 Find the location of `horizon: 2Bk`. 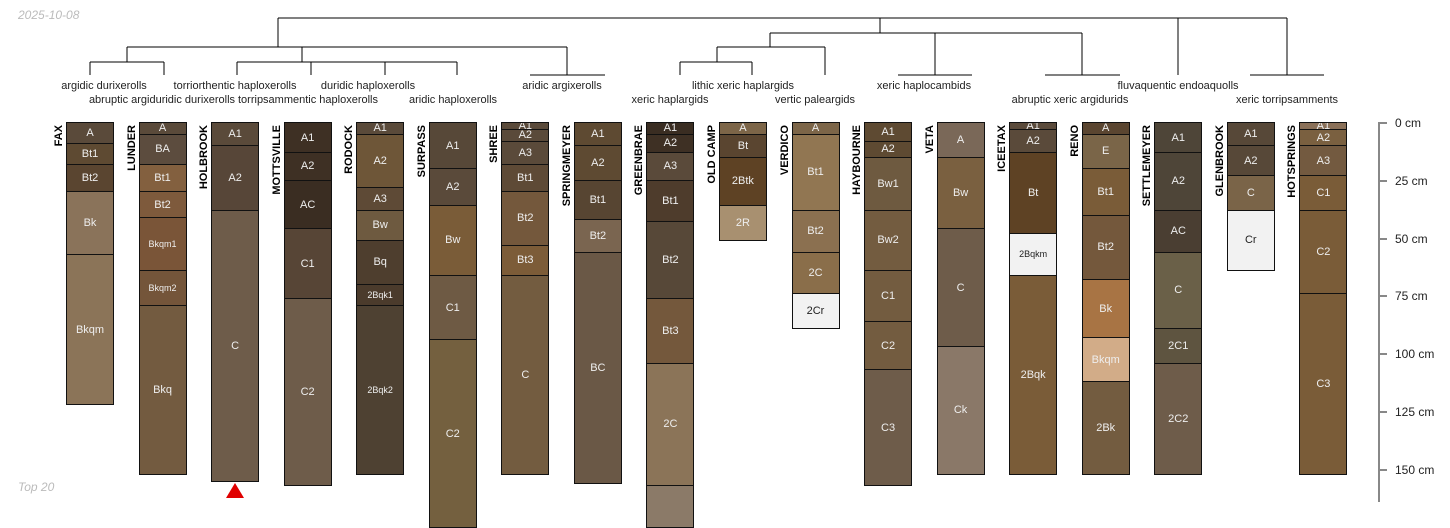

horizon: 2Bk is located at coordinates (1105, 428).